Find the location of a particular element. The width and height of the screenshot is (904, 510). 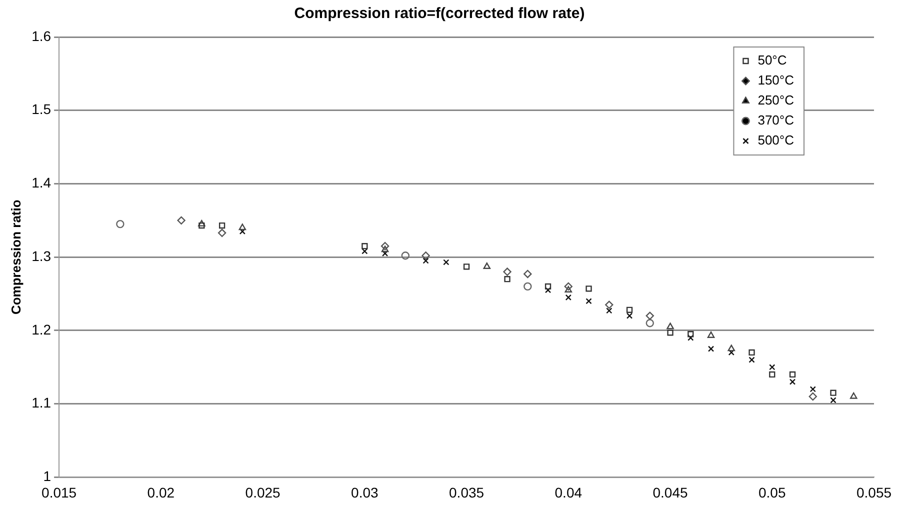

legend-label: 50°C is located at coordinates (772, 60).